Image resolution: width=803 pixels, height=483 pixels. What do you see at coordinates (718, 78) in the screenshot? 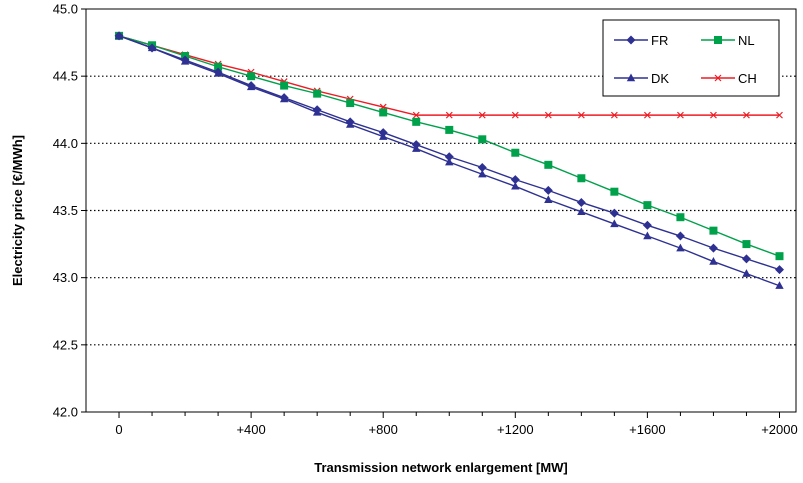
I see `legend-marker-ch` at bounding box center [718, 78].